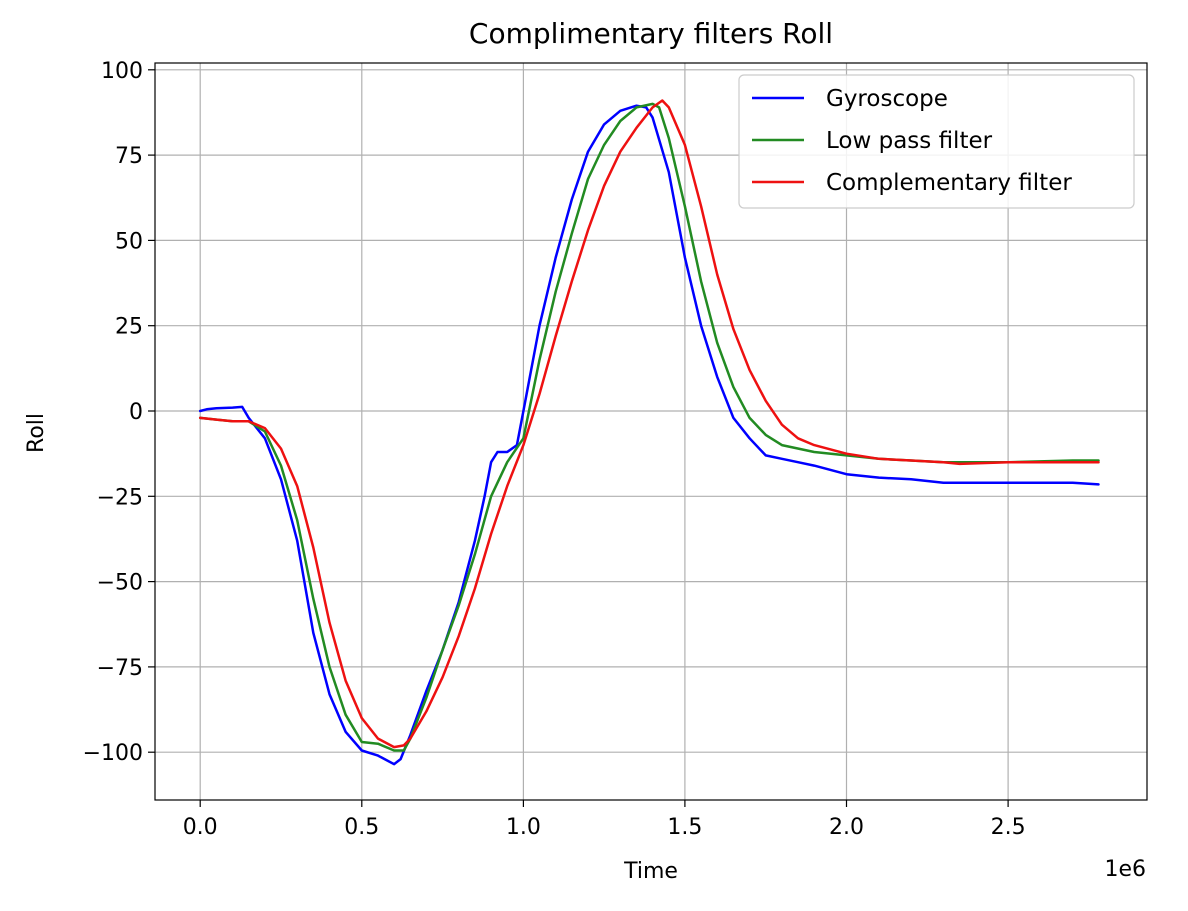  What do you see at coordinates (887, 99) in the screenshot?
I see `legend-label-gyroscope: Gyroscope` at bounding box center [887, 99].